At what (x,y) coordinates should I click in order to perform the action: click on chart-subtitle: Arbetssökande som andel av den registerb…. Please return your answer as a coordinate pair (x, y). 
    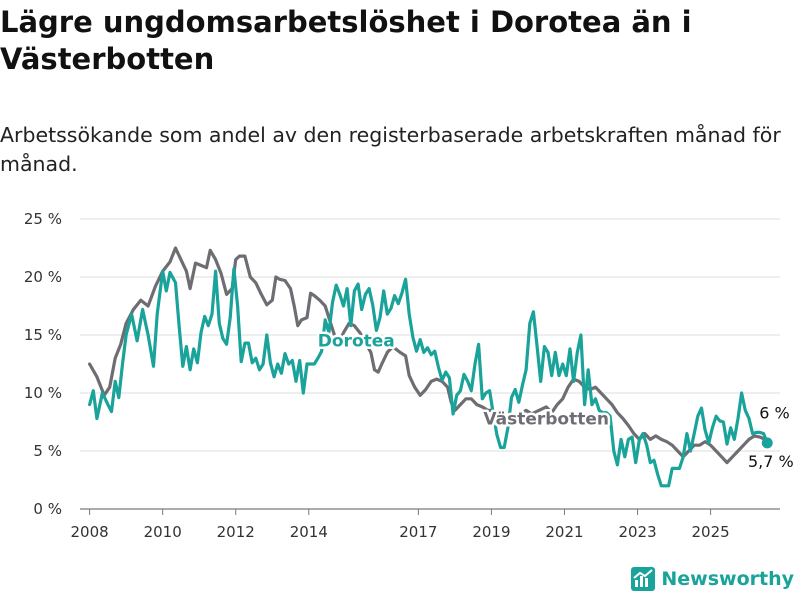
    Looking at the image, I should click on (390, 149).